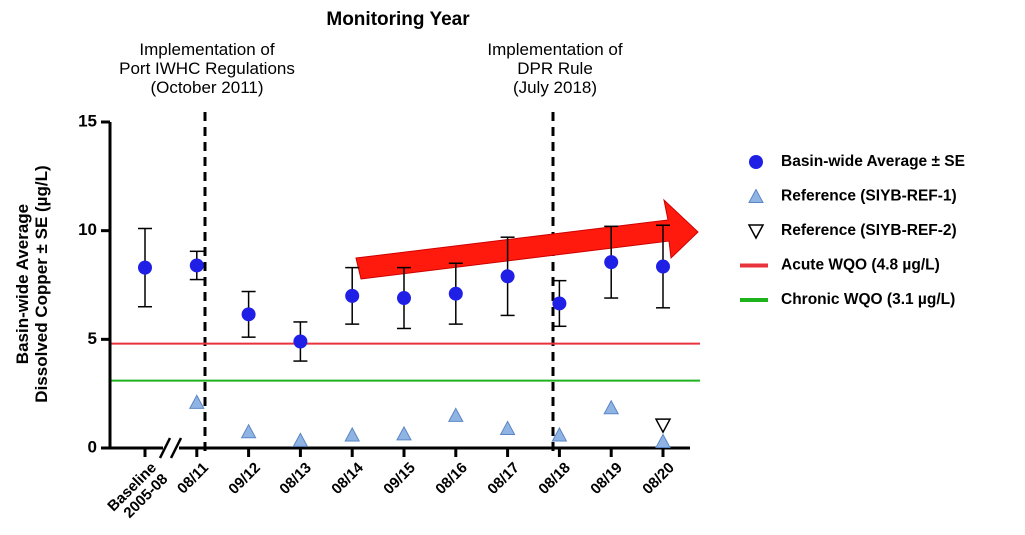 The image size is (1025, 535). What do you see at coordinates (869, 196) in the screenshot?
I see `legend-label: Reference (SIYB-REF-1)` at bounding box center [869, 196].